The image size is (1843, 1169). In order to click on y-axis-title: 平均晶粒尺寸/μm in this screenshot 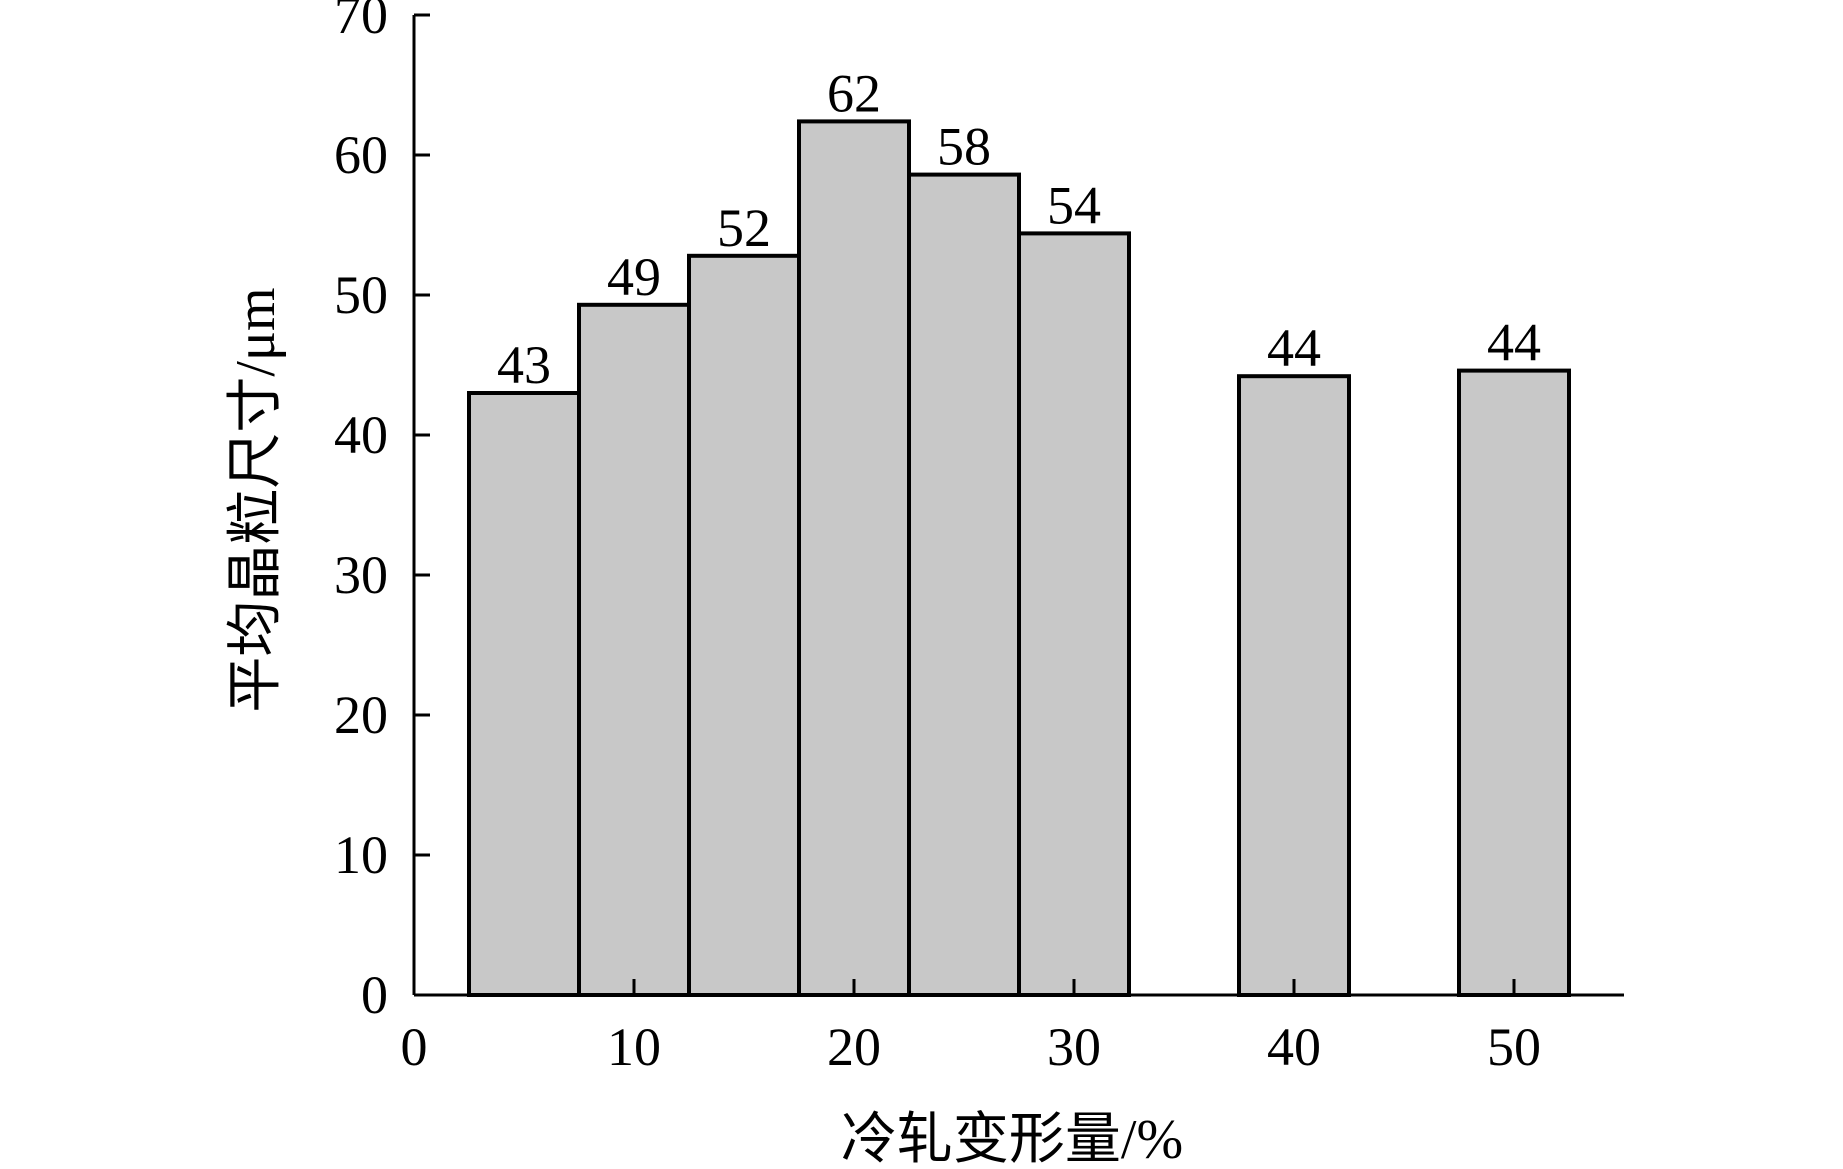, I will do `click(256, 499)`.